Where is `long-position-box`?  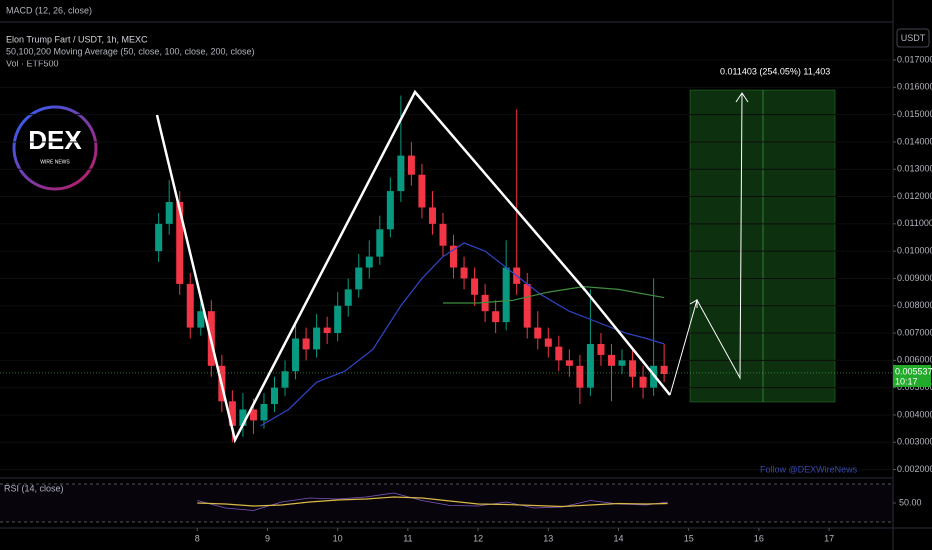
long-position-box is located at coordinates (762, 246).